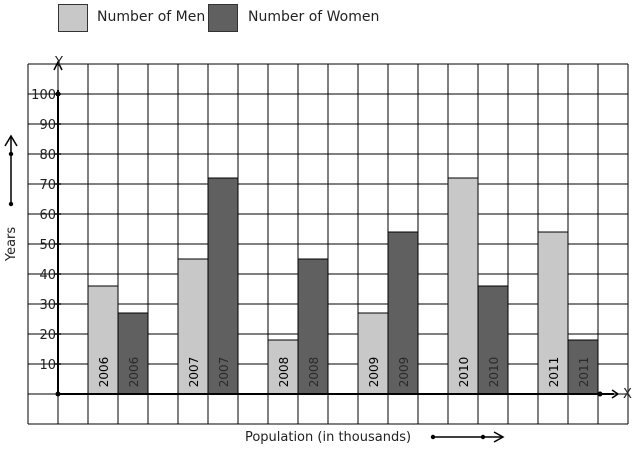  Describe the element at coordinates (43, 95) in the screenshot. I see `y-tick-label: 100` at that location.